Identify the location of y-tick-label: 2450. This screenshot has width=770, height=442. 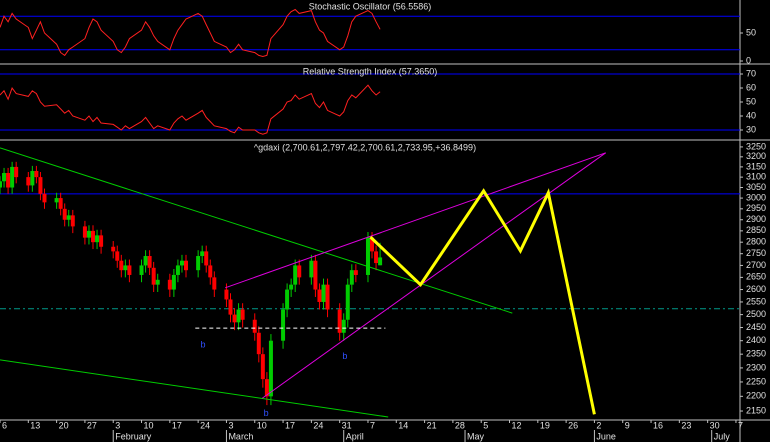
(756, 327).